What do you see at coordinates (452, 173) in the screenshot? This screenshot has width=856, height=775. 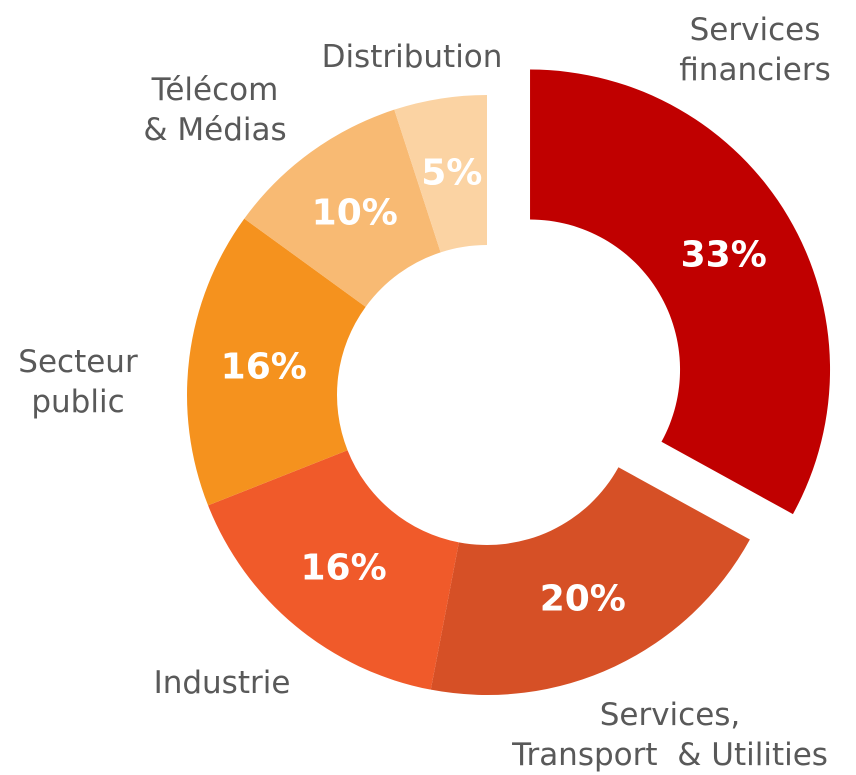 I see `data-label: 5%` at bounding box center [452, 173].